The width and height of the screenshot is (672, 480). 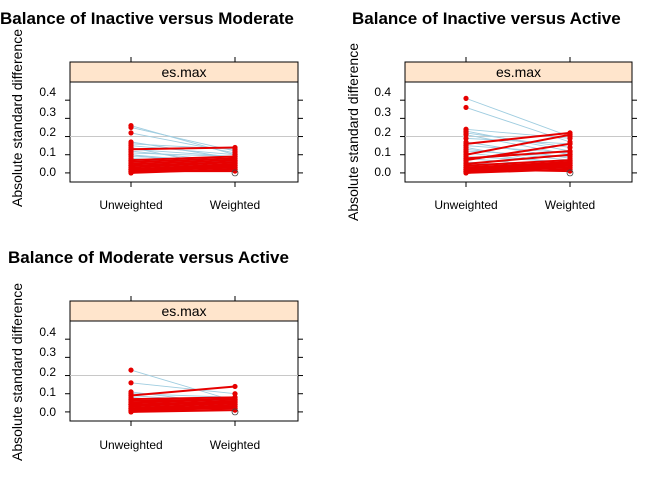 I want to click on panel-title: Balance of Inactive versus Active, so click(x=486, y=18).